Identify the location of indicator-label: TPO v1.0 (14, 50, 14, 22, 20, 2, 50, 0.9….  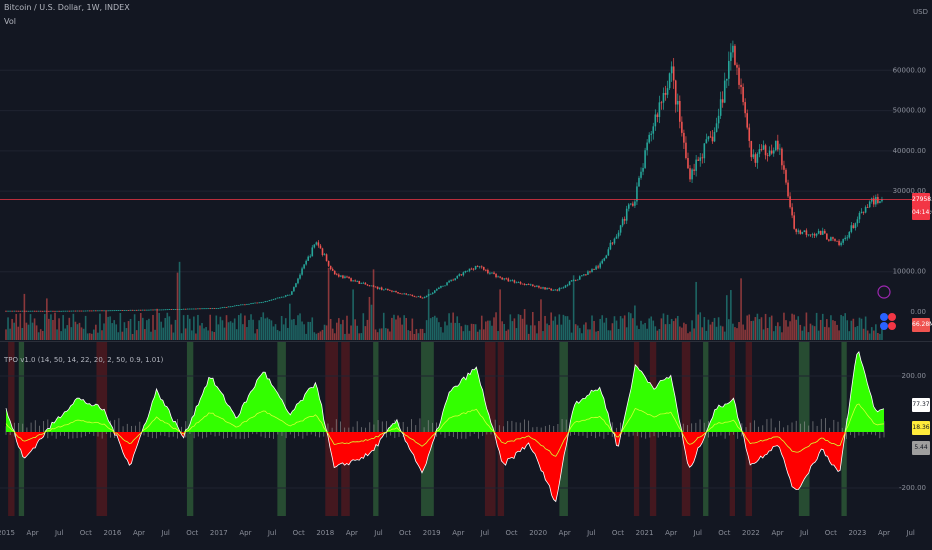
(84, 360).